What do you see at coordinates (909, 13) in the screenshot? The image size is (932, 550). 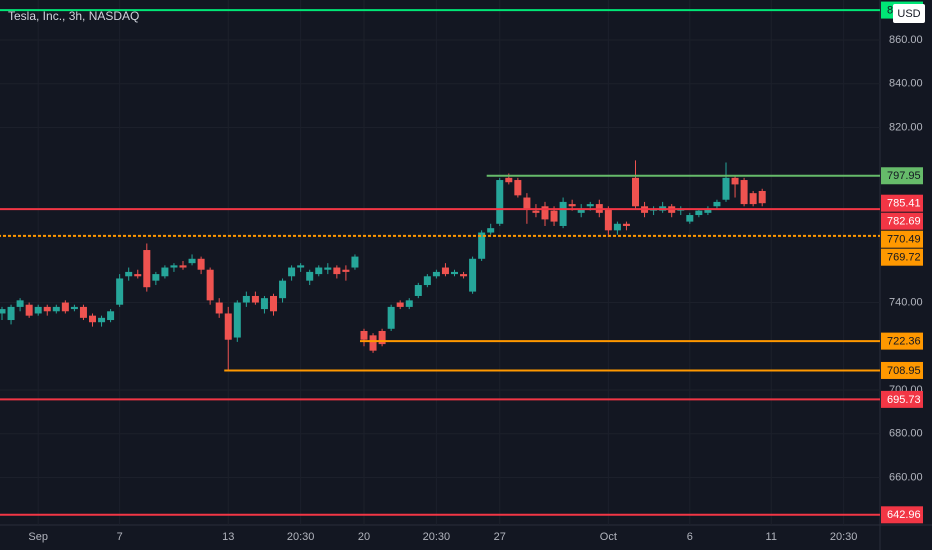 I see `currency-box` at bounding box center [909, 13].